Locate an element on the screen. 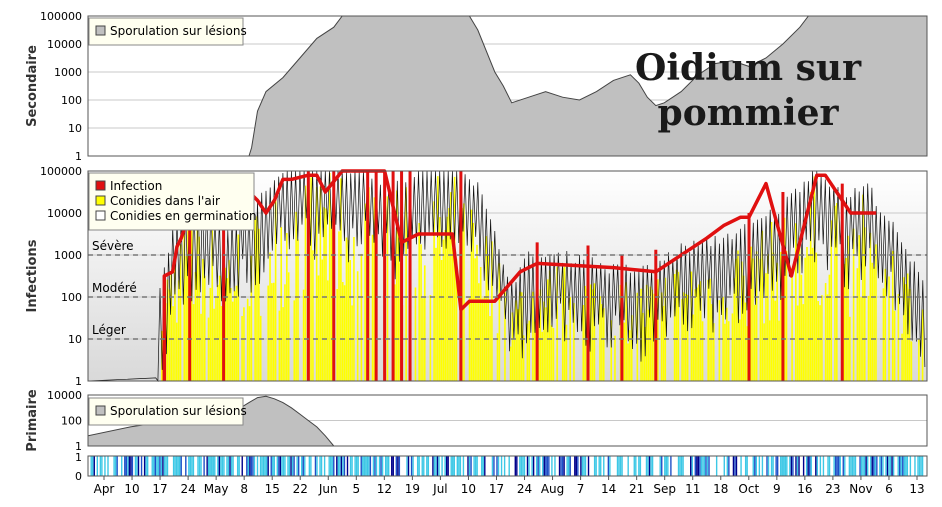 Image resolution: width=942 pixels, height=507 pixels. severity-label: Léger is located at coordinates (109, 330).